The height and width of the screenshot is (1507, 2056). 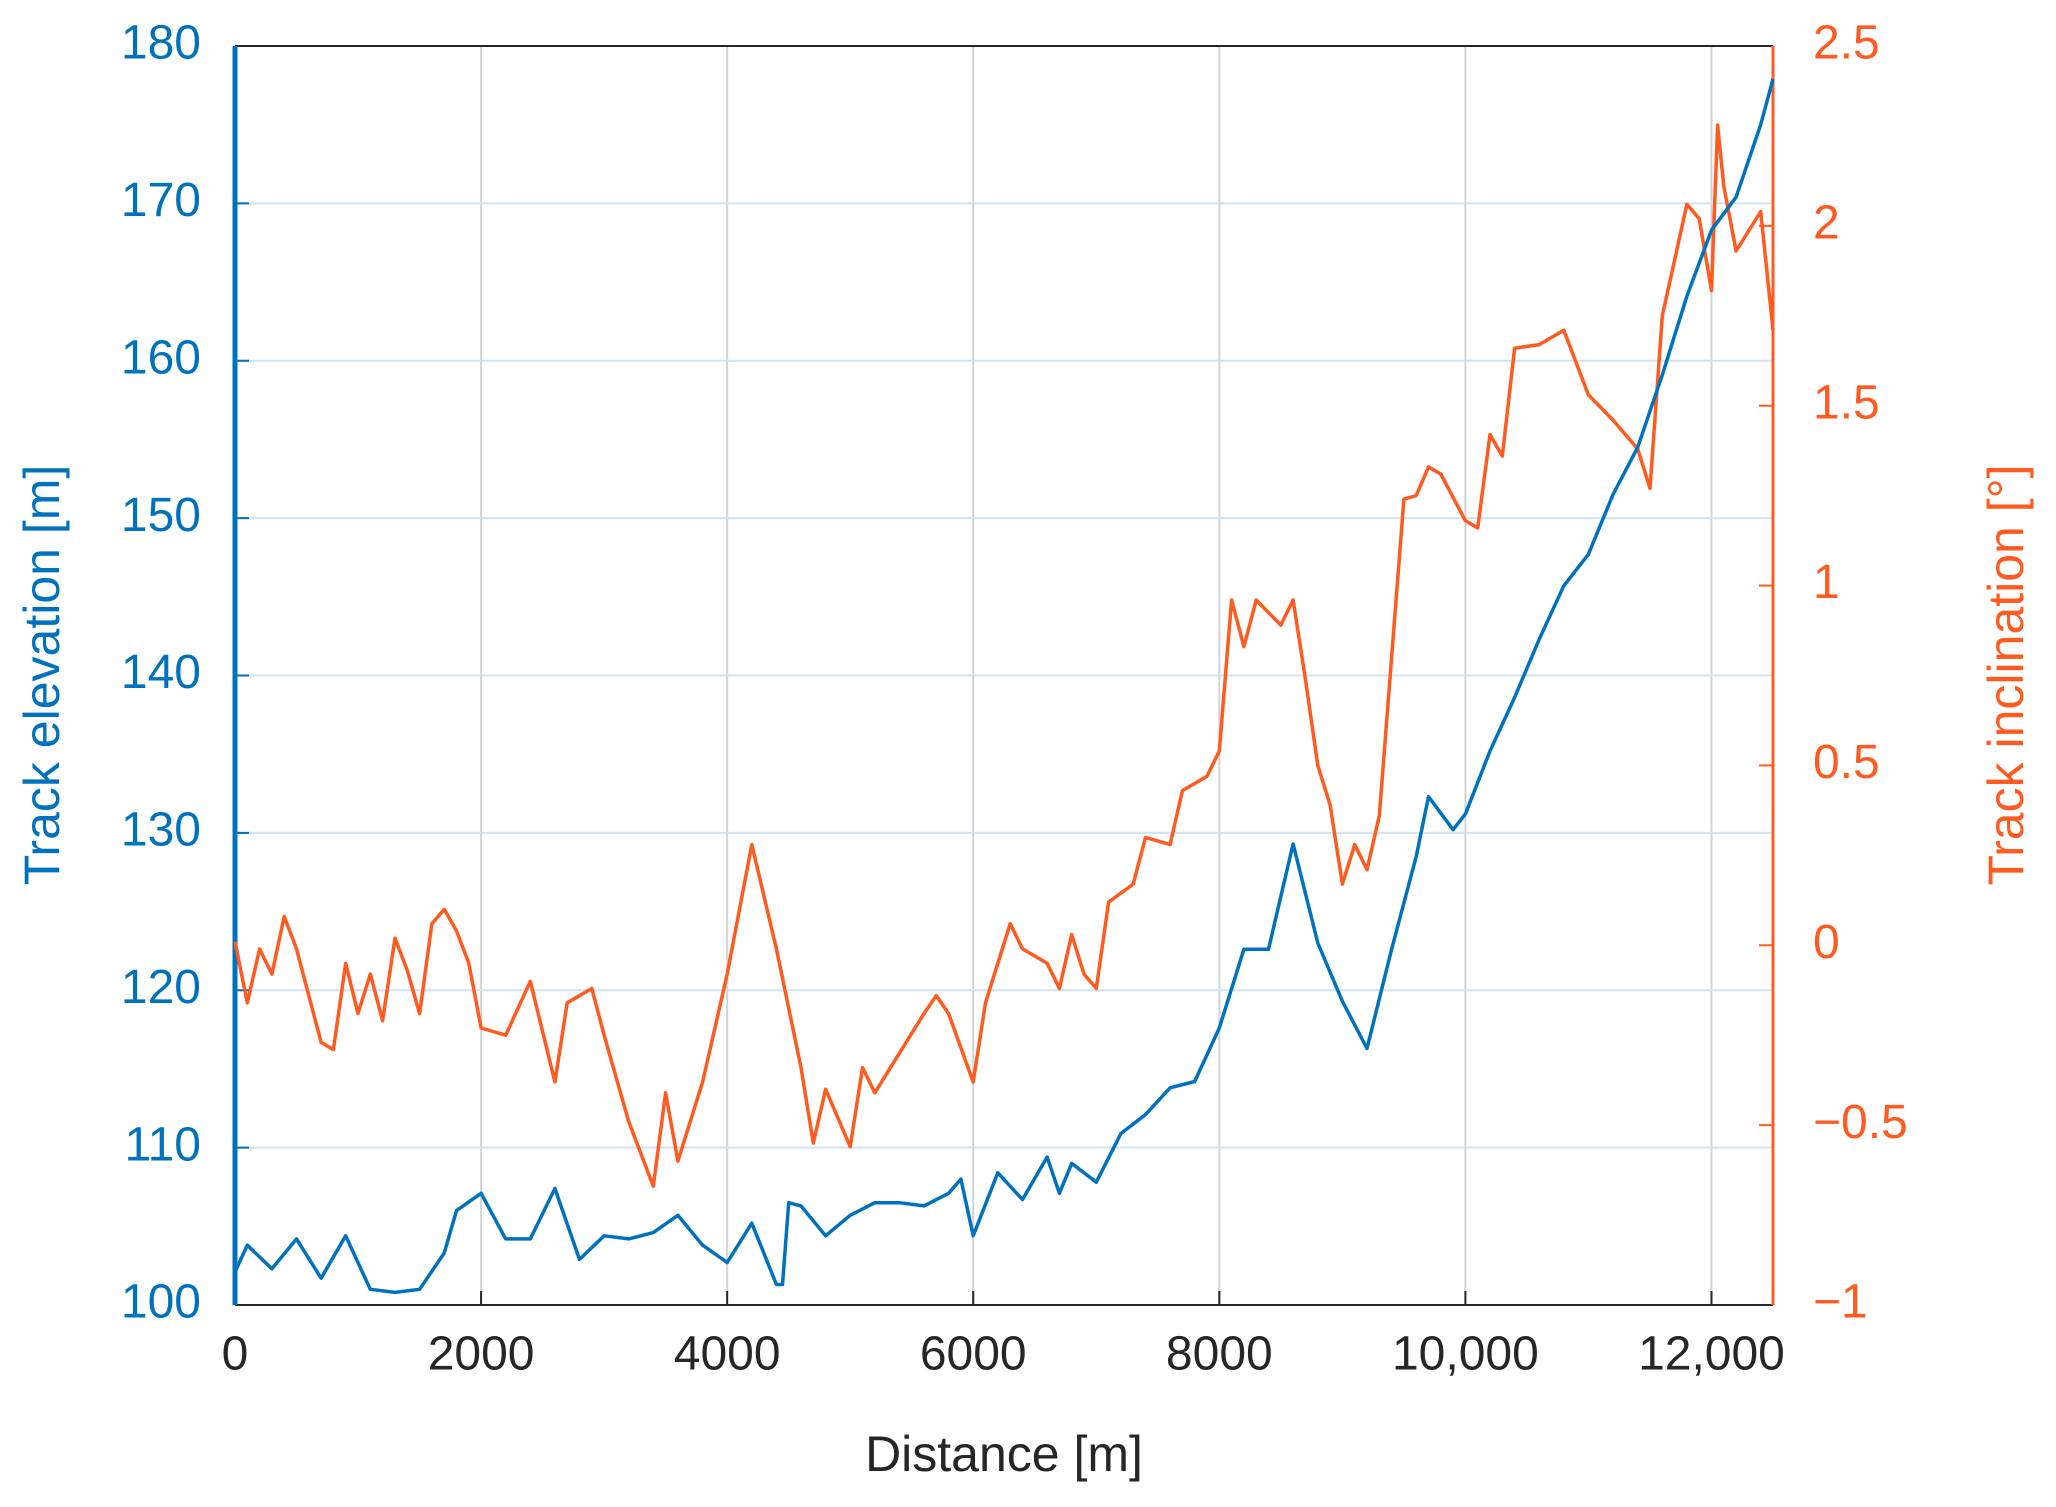 What do you see at coordinates (161, 1302) in the screenshot?
I see `y-tick-label: 100` at bounding box center [161, 1302].